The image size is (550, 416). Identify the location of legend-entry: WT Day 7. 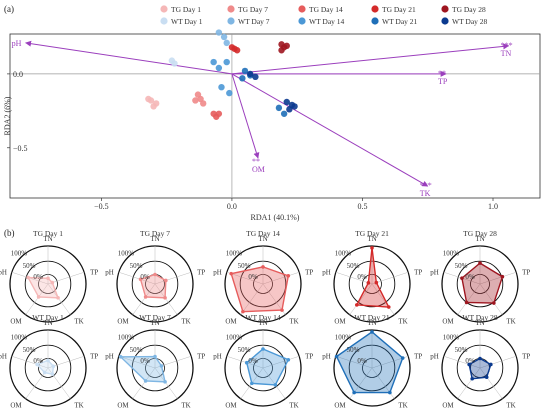
(254, 21).